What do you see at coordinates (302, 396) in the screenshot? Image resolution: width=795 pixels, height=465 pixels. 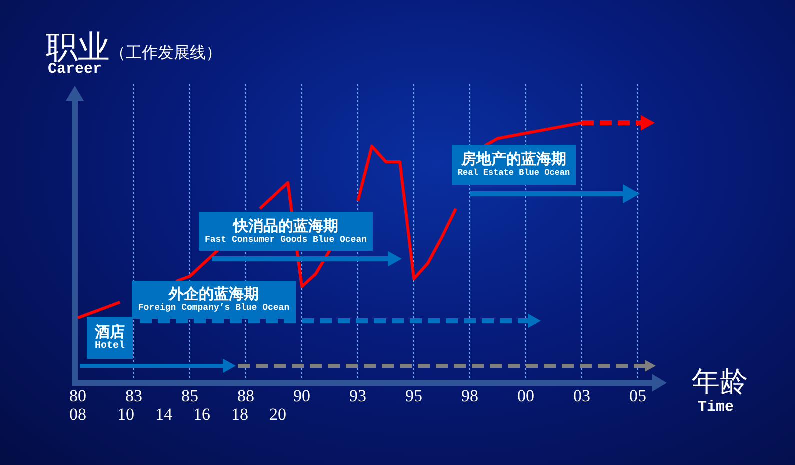 I see `x-tick-label: 90` at bounding box center [302, 396].